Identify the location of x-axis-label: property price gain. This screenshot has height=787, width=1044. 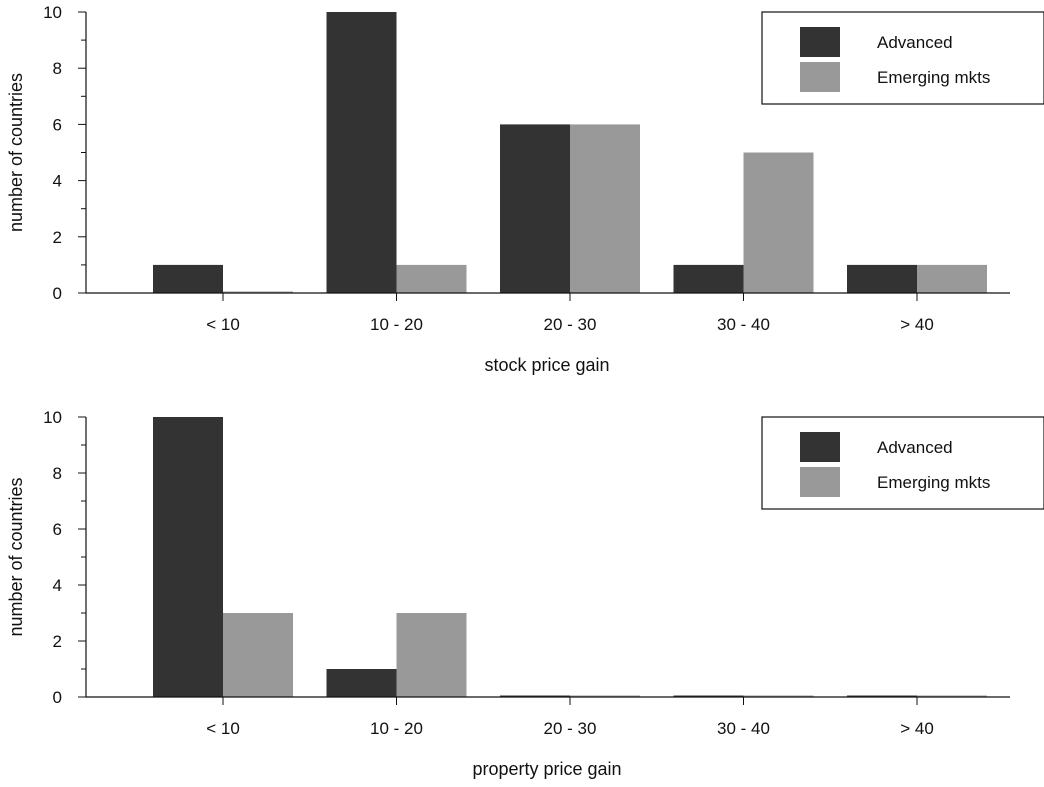
(546, 769).